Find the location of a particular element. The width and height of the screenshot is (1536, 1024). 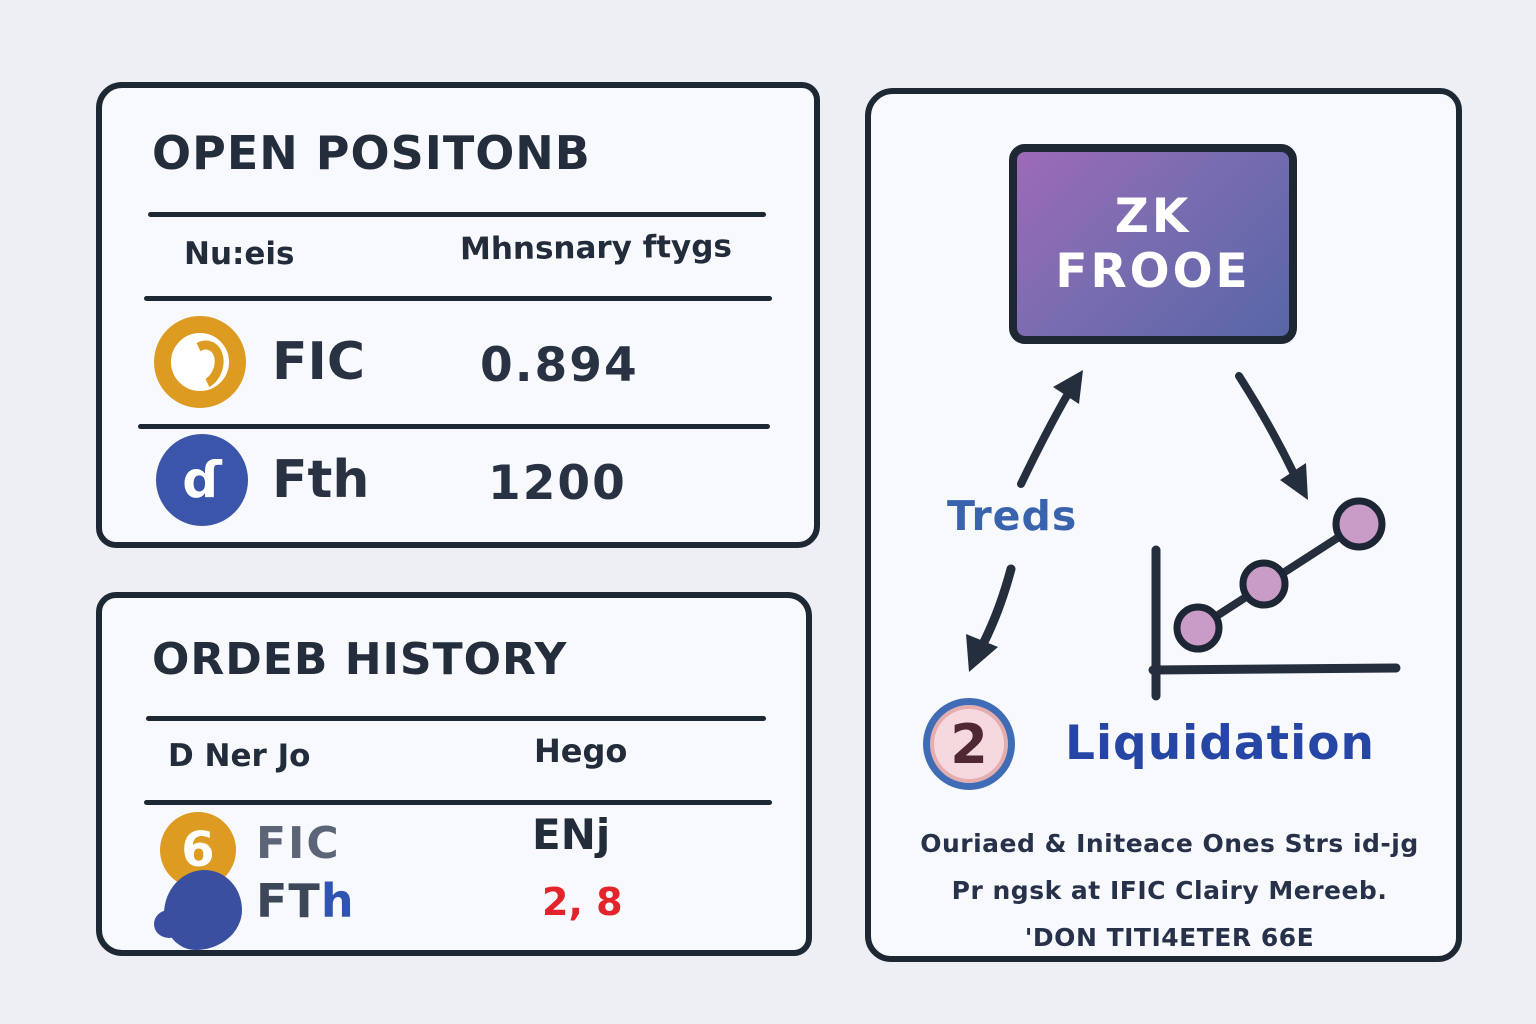

treds-label: Treds is located at coordinates (1012, 516).